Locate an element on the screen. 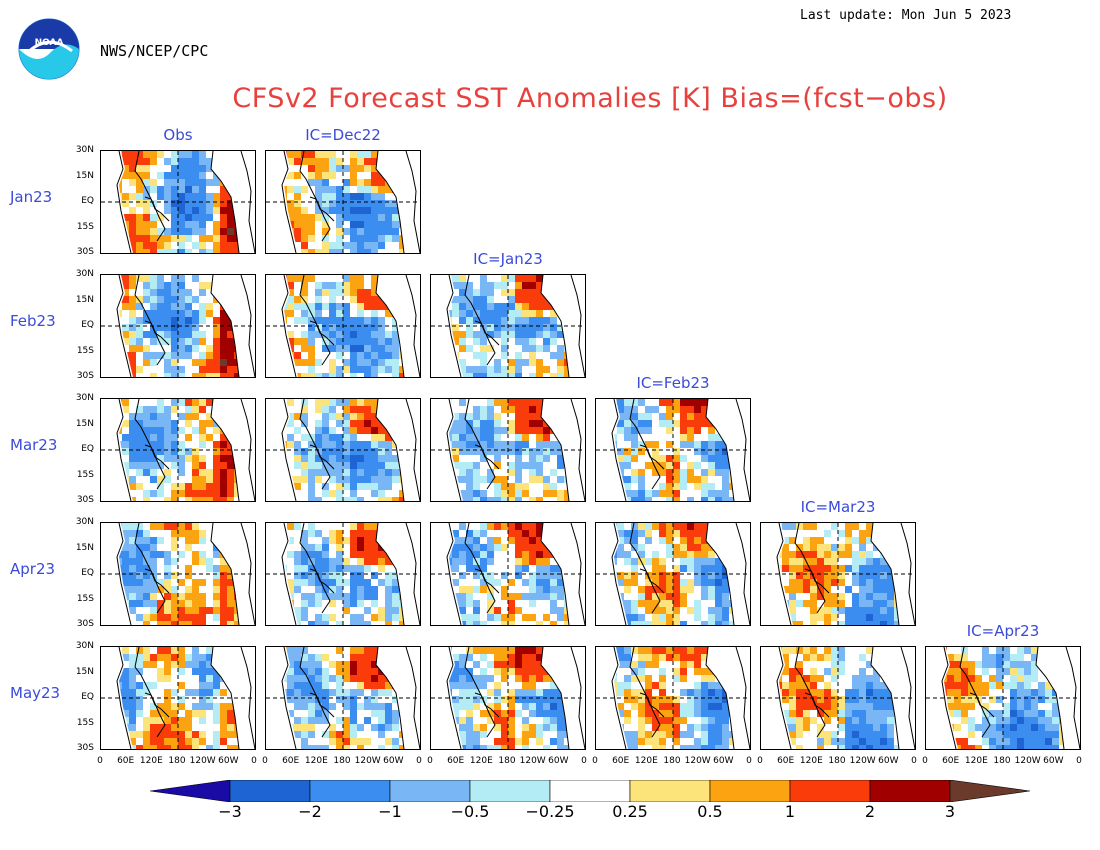 This screenshot has width=1100, height=850. row-label: Mar23 is located at coordinates (34, 445).